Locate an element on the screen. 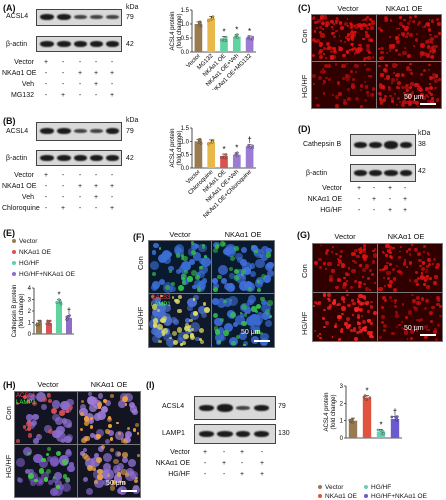  stain-label-red: ACSL4 is located at coordinates (26, 396).